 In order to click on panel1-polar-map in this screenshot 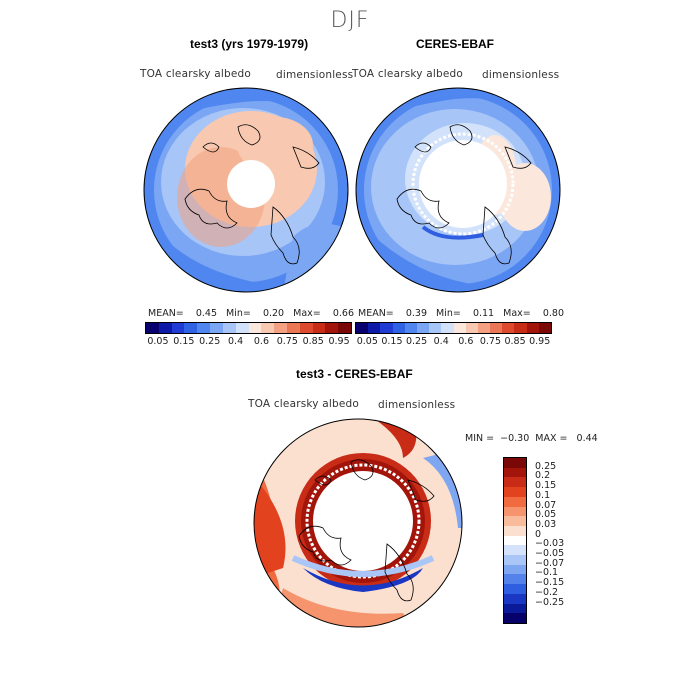, I will do `click(246, 190)`.